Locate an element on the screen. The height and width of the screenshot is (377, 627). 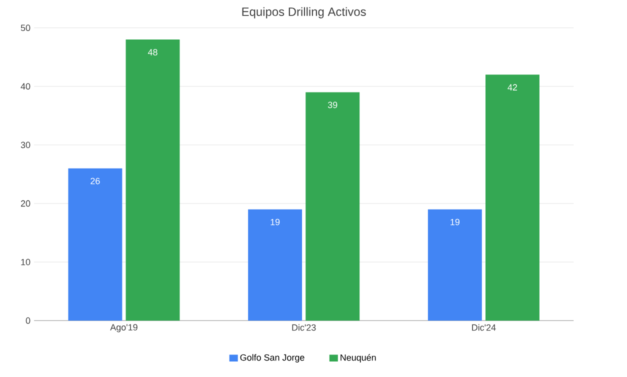
y-tick-label: 40 is located at coordinates (25, 86).